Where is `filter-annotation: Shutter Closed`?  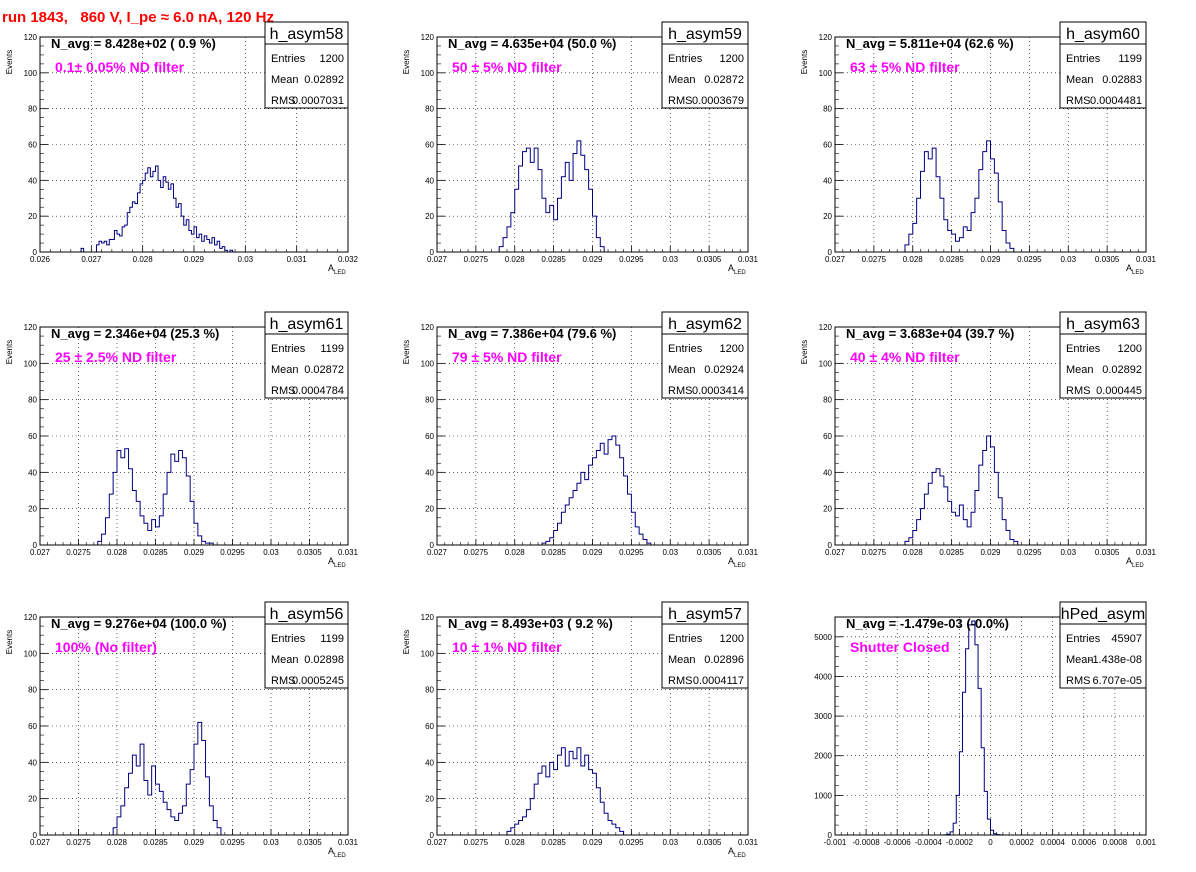
filter-annotation: Shutter Closed is located at coordinates (900, 647).